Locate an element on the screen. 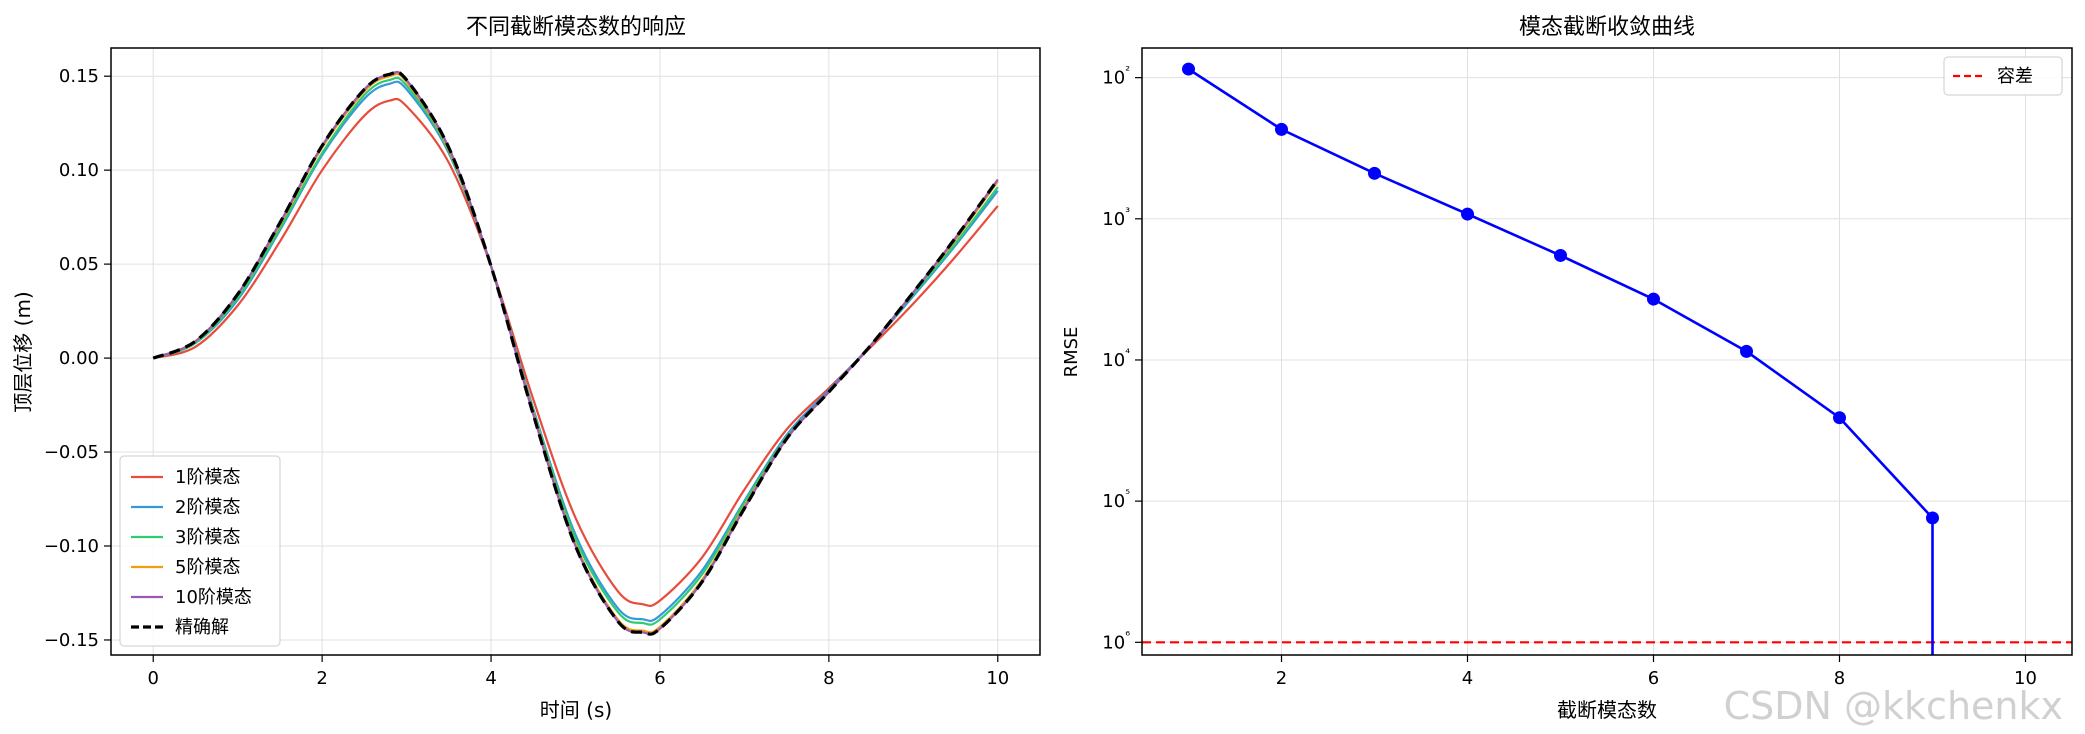 This screenshot has height=734, width=2085. right-legend-label: 容差 is located at coordinates (2015, 76).